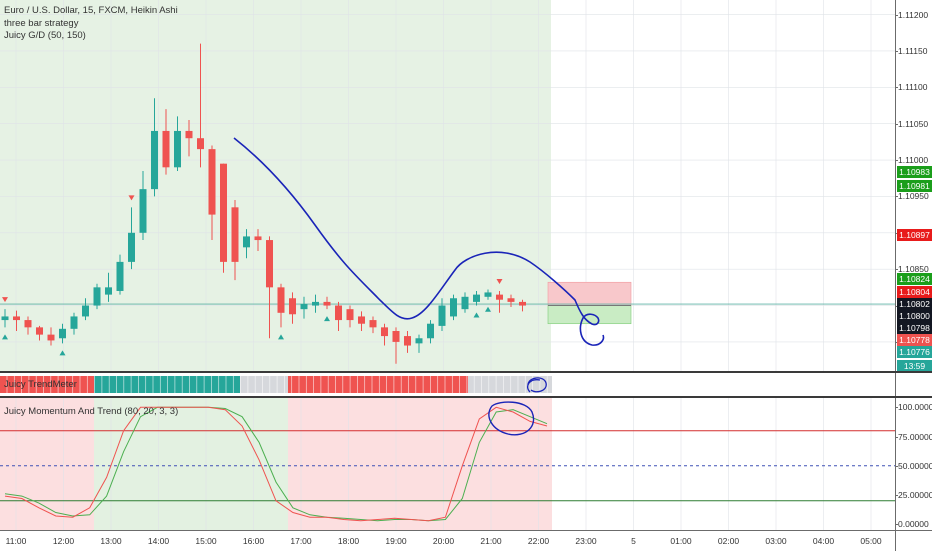 This screenshot has height=551, width=932. Describe the element at coordinates (914, 304) in the screenshot. I see `price-tag: 1.10802` at that location.